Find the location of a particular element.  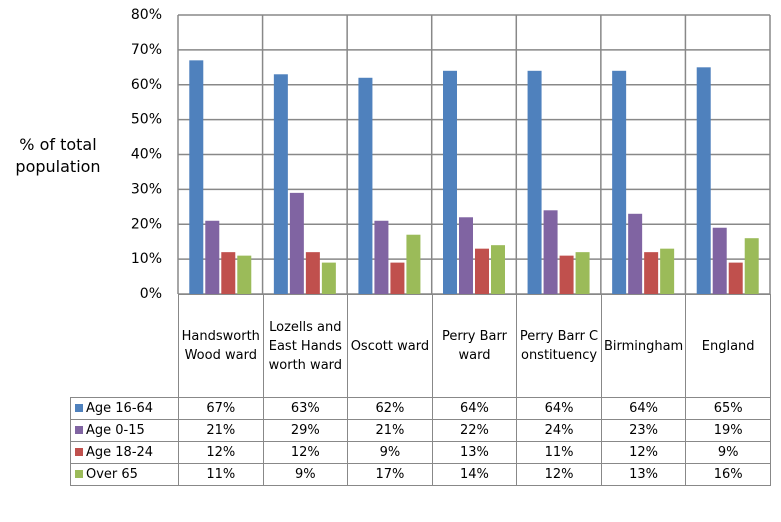

legend-entry: Age 16-64 is located at coordinates (124, 408).